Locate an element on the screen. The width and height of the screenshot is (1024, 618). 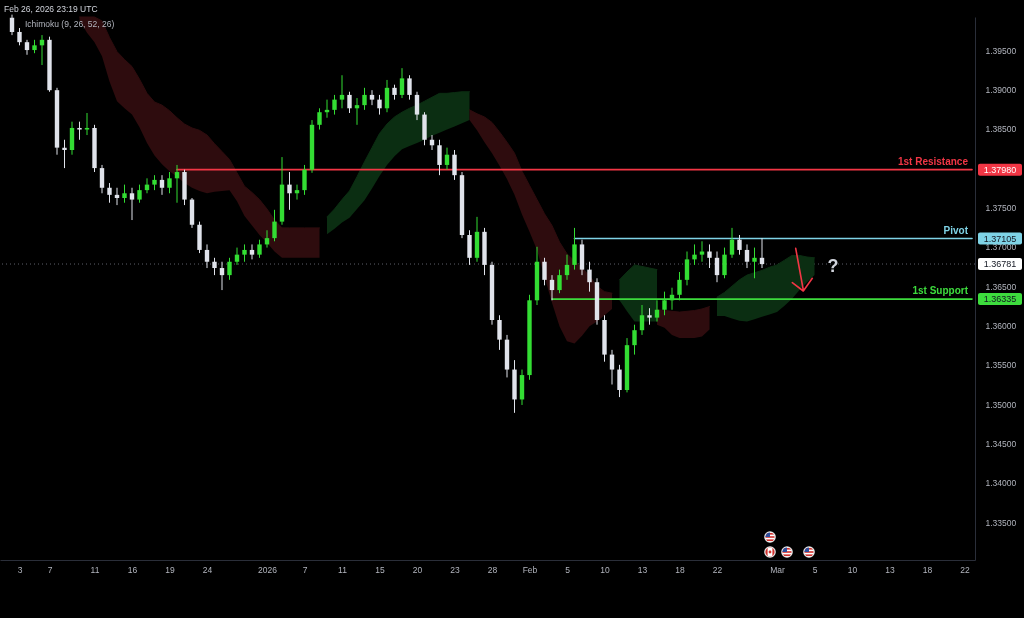
y-tick-label: 1.34500 is located at coordinates (1001, 444).